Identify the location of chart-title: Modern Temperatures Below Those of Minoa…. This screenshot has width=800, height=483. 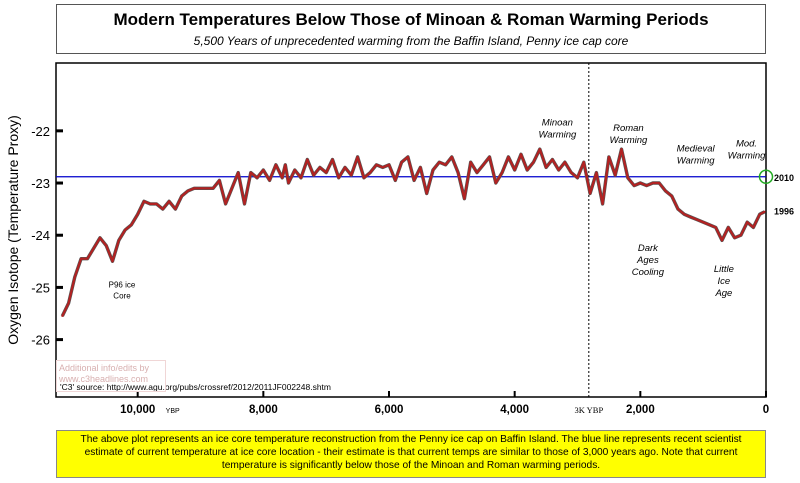
(411, 19).